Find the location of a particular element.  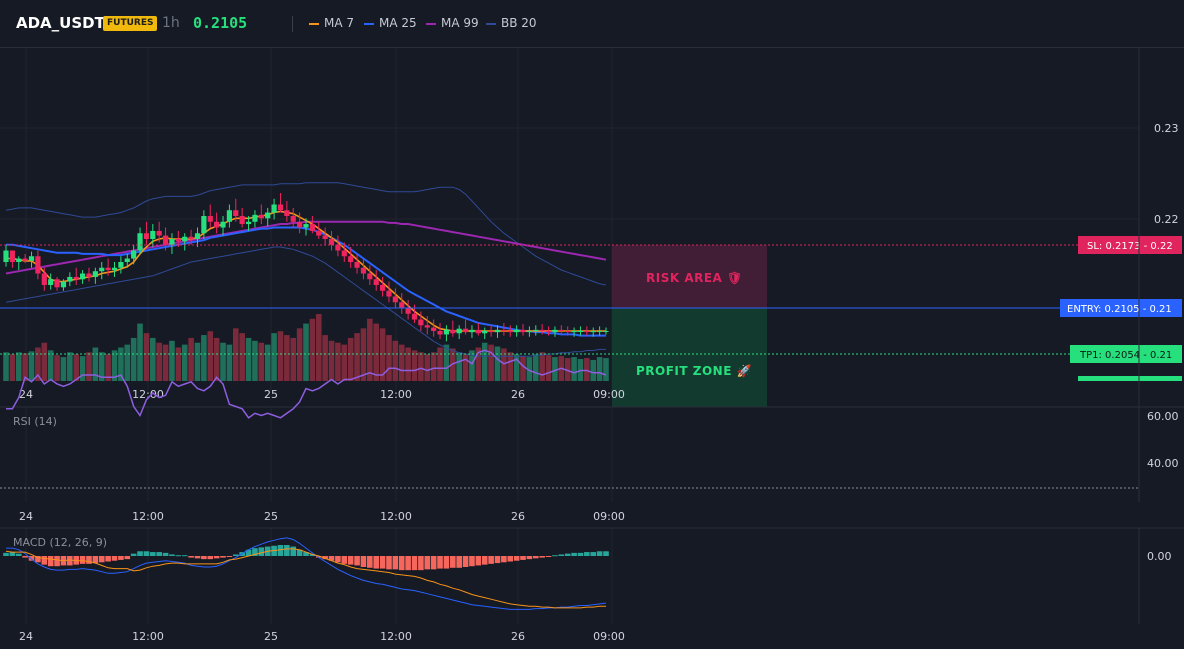

time-tick: 09:00 is located at coordinates (609, 394).